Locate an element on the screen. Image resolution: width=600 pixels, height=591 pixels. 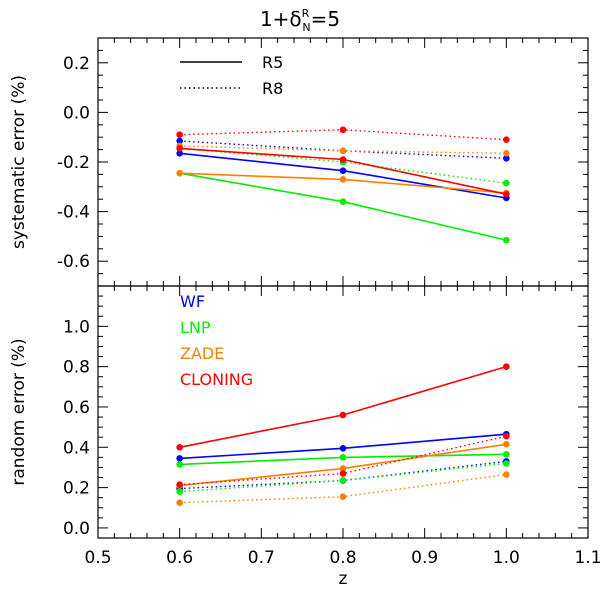
legend-label-wf: WF is located at coordinates (192, 301).